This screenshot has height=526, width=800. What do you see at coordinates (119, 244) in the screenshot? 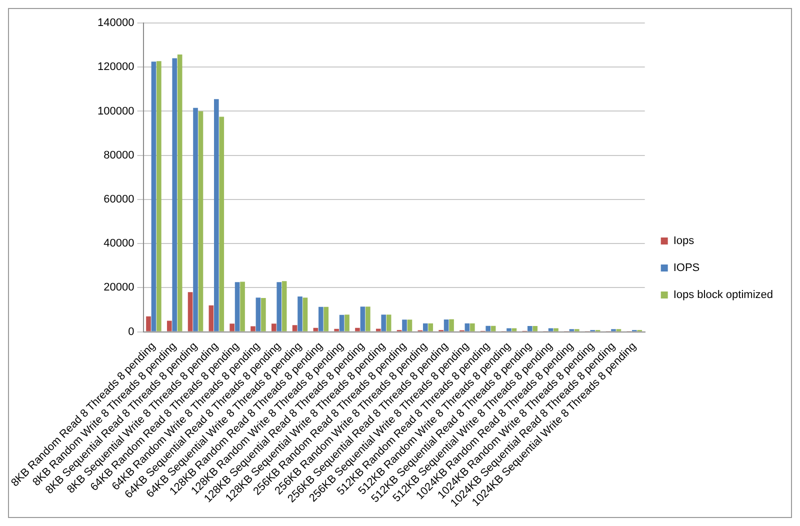
I see `y-tick-label: 40000` at bounding box center [119, 244].